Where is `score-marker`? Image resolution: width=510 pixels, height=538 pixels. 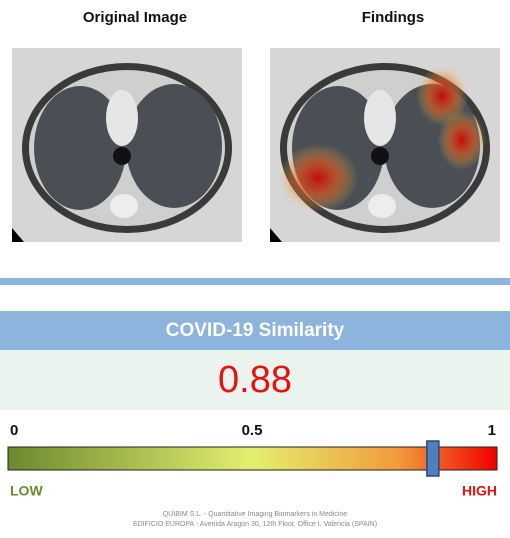
score-marker is located at coordinates (433, 458).